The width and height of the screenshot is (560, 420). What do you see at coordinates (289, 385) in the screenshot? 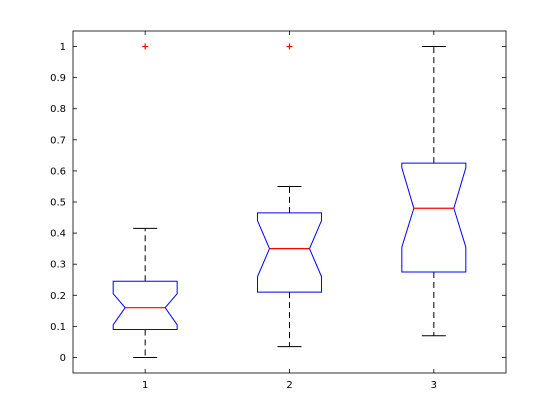
I see `x-tick-label: 2` at bounding box center [289, 385].